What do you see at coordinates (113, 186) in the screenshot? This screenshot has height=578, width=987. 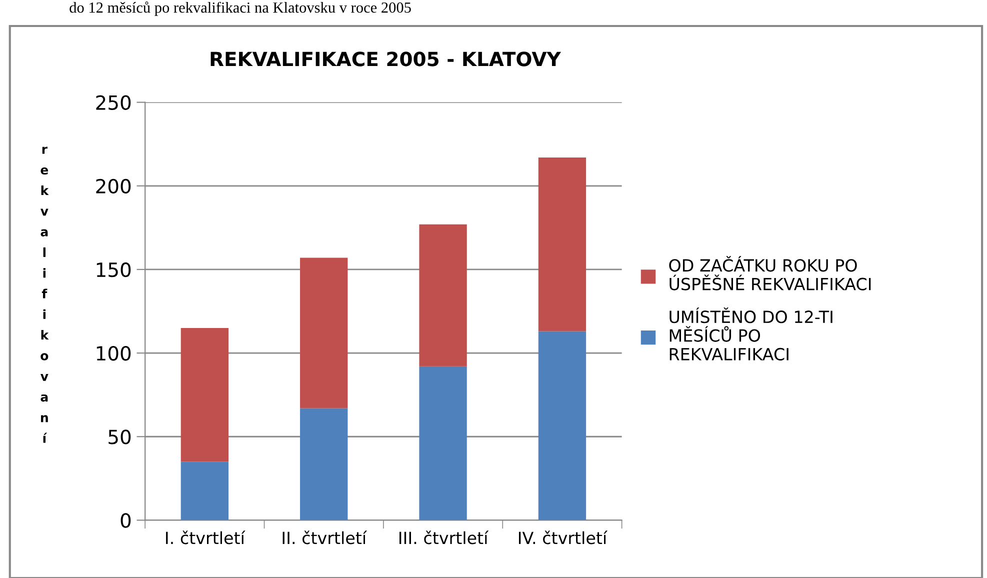 I see `y-tick-label: 200` at bounding box center [113, 186].